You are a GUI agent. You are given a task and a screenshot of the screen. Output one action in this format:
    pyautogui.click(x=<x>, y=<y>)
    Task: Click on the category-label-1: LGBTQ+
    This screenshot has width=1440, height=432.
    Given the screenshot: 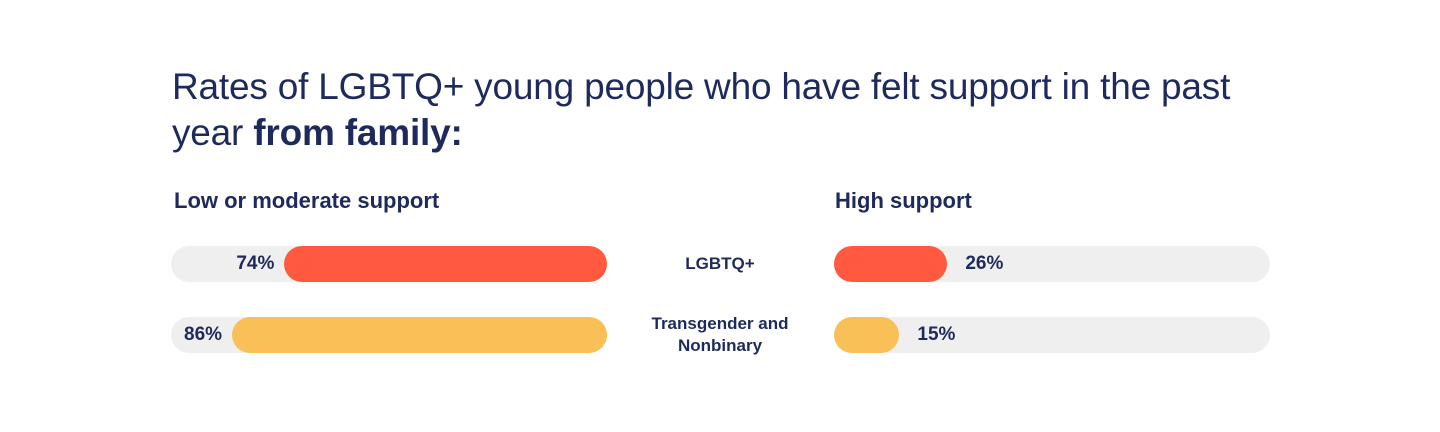 What is the action you would take?
    pyautogui.click(x=720, y=264)
    